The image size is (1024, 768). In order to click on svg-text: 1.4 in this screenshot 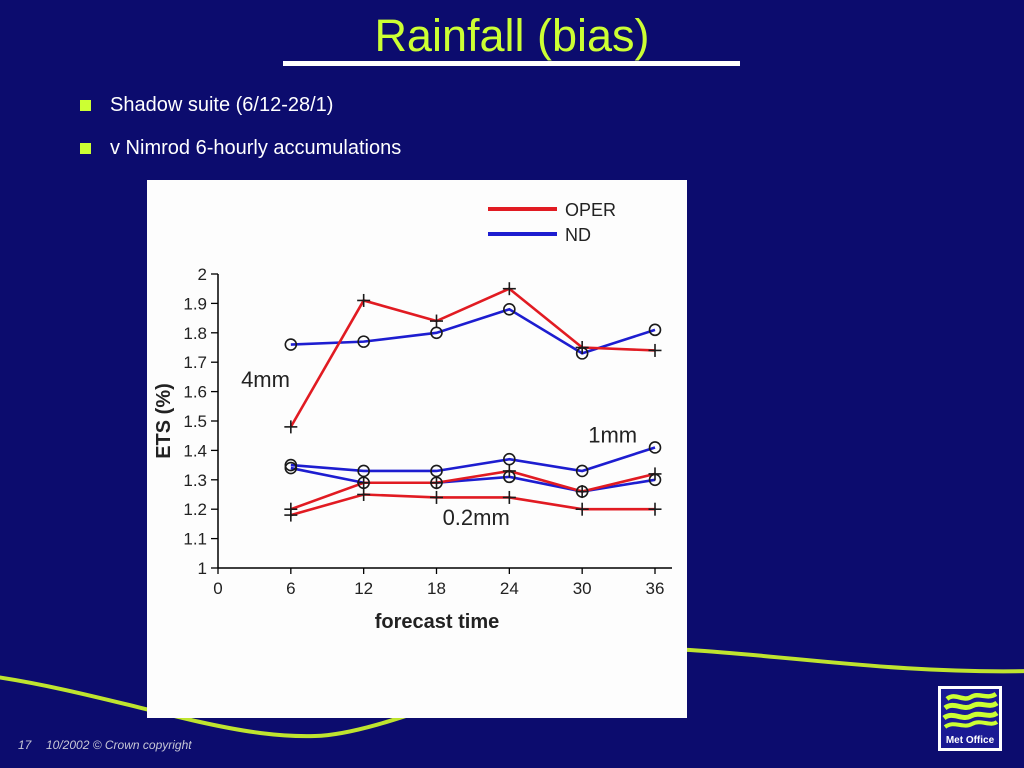, I will do `click(195, 450)`.